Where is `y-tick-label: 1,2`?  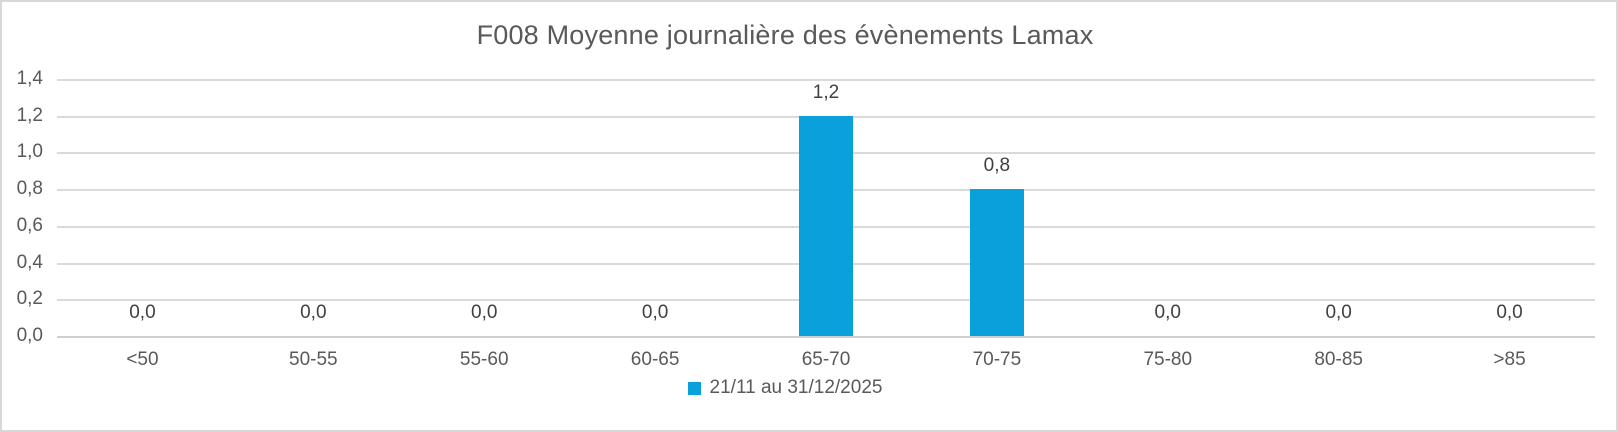
y-tick-label: 1,2 is located at coordinates (29, 115).